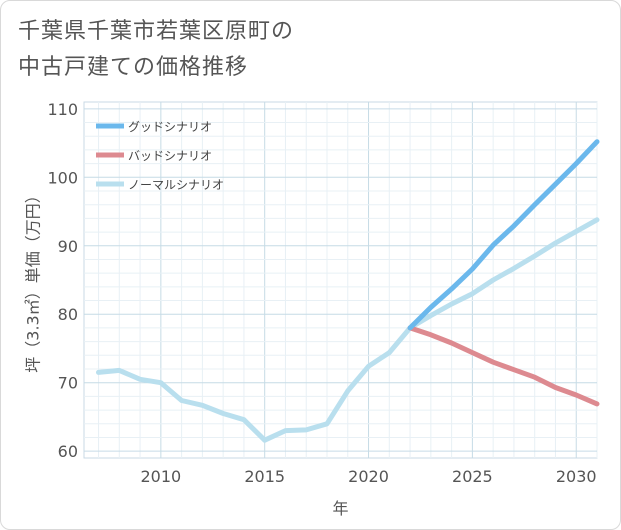 Image resolution: width=621 pixels, height=530 pixels. What do you see at coordinates (503, 366) in the screenshot?
I see `series-line-bad` at bounding box center [503, 366].